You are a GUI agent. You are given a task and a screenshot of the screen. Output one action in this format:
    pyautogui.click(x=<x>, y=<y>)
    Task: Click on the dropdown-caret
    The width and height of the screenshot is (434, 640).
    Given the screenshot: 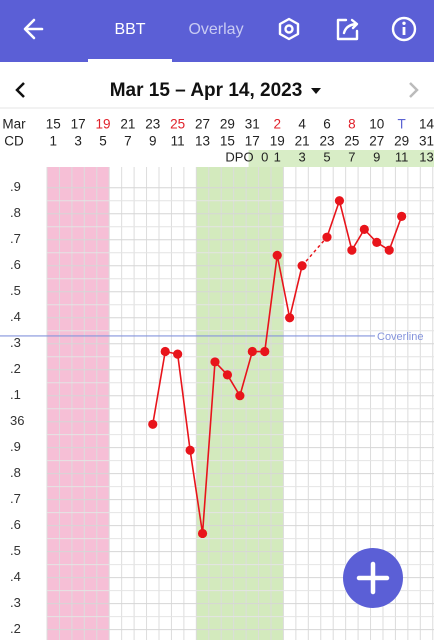 What is the action you would take?
    pyautogui.click(x=316, y=91)
    